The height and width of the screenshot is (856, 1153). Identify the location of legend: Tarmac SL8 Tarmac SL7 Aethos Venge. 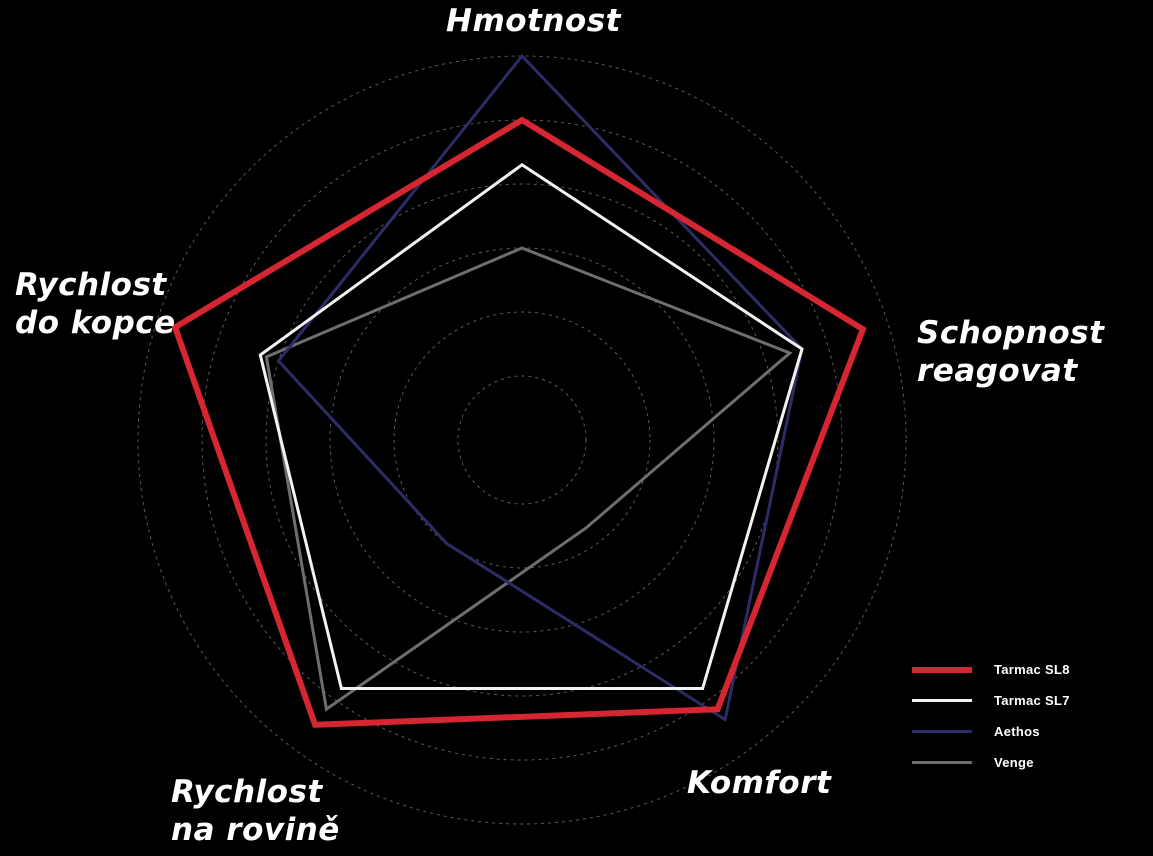
(991, 716).